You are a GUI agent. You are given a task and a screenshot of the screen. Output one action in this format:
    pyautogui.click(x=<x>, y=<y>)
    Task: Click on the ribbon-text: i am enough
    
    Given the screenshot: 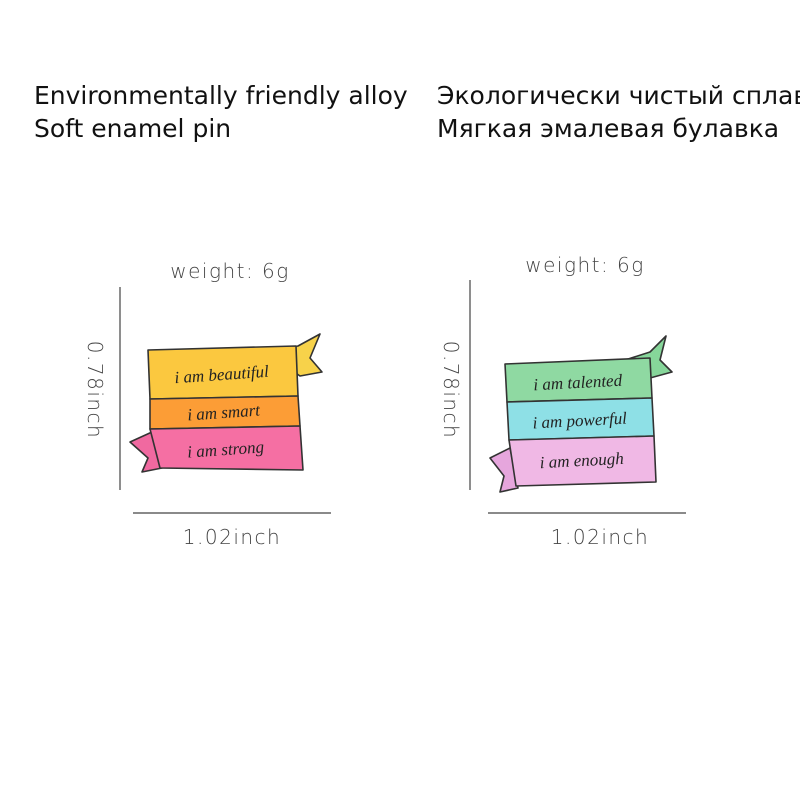 What is the action you would take?
    pyautogui.click(x=581, y=460)
    